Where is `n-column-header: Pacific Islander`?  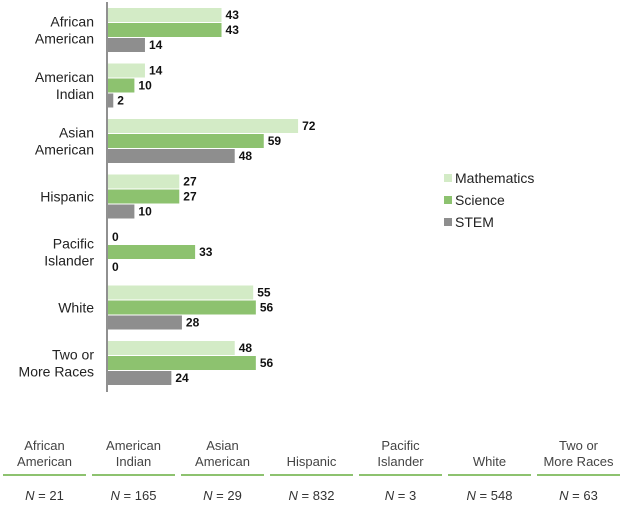
n-column-header: Pacific Islander is located at coordinates (400, 453).